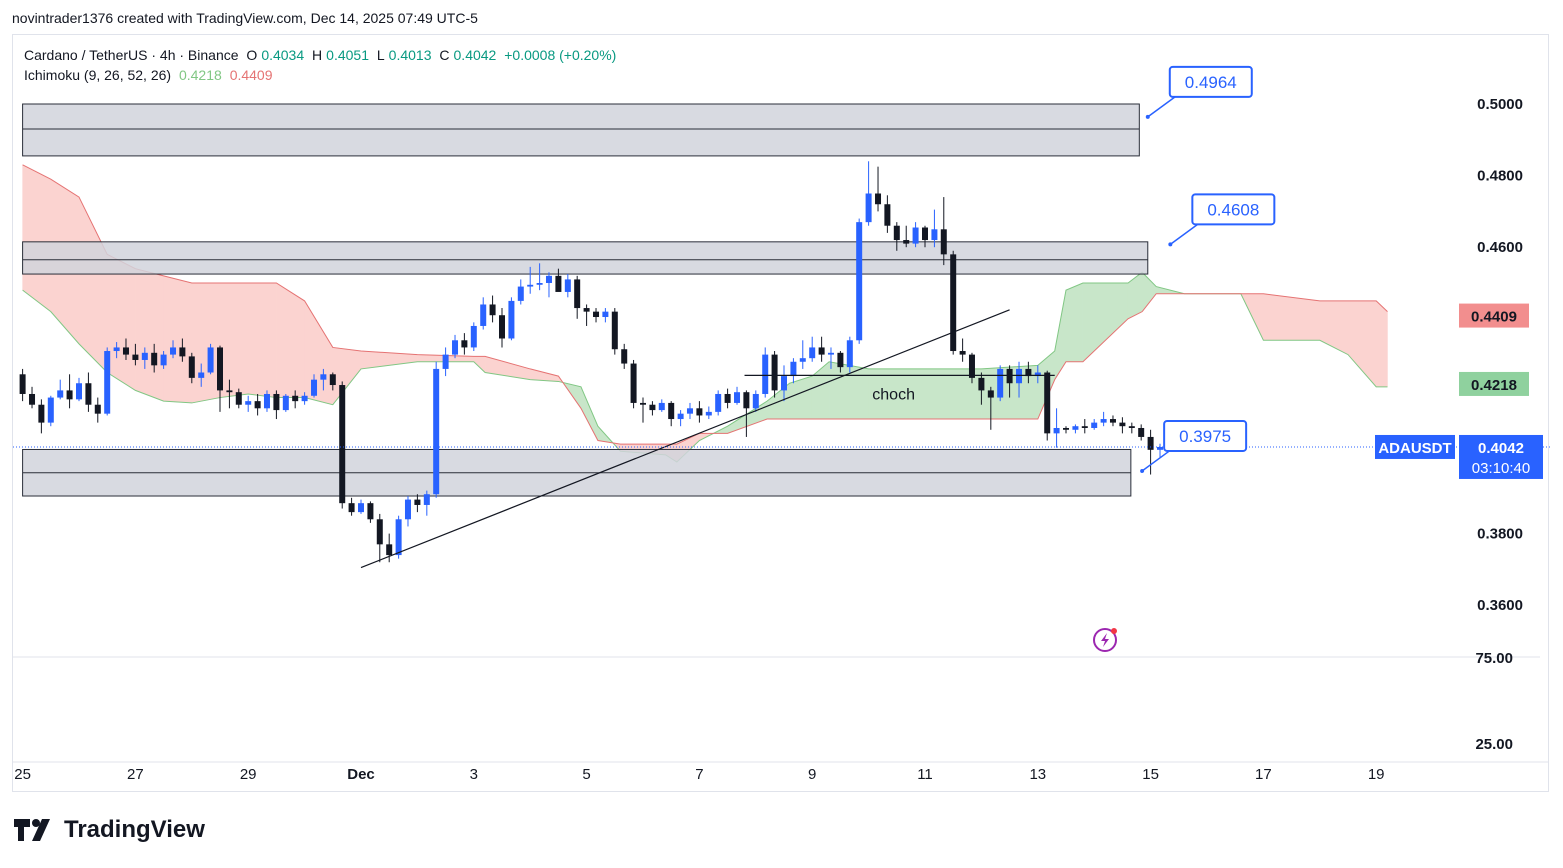  What do you see at coordinates (685, 439) in the screenshot?
I see `trendline` at bounding box center [685, 439].